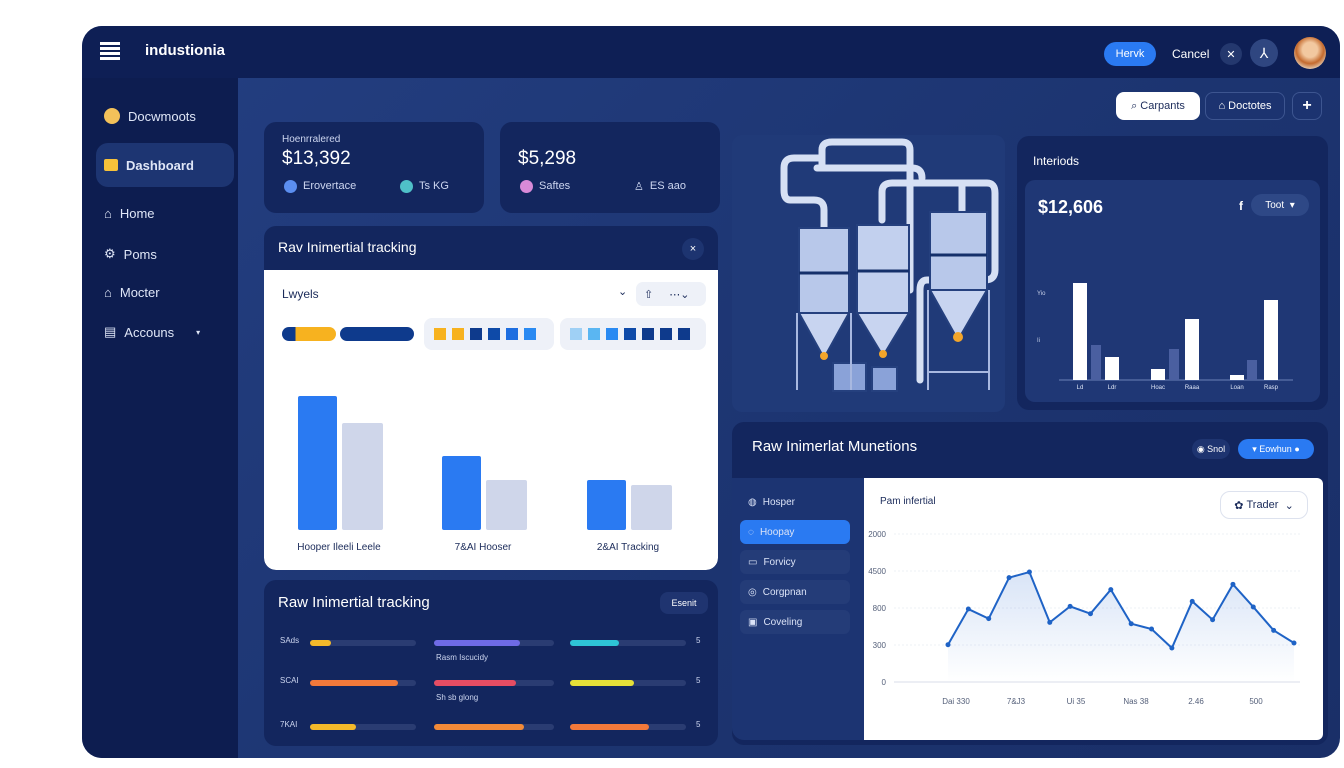 The image size is (1344, 768). Describe the element at coordinates (110, 253) in the screenshot. I see `gear-icon: ⚙` at that location.